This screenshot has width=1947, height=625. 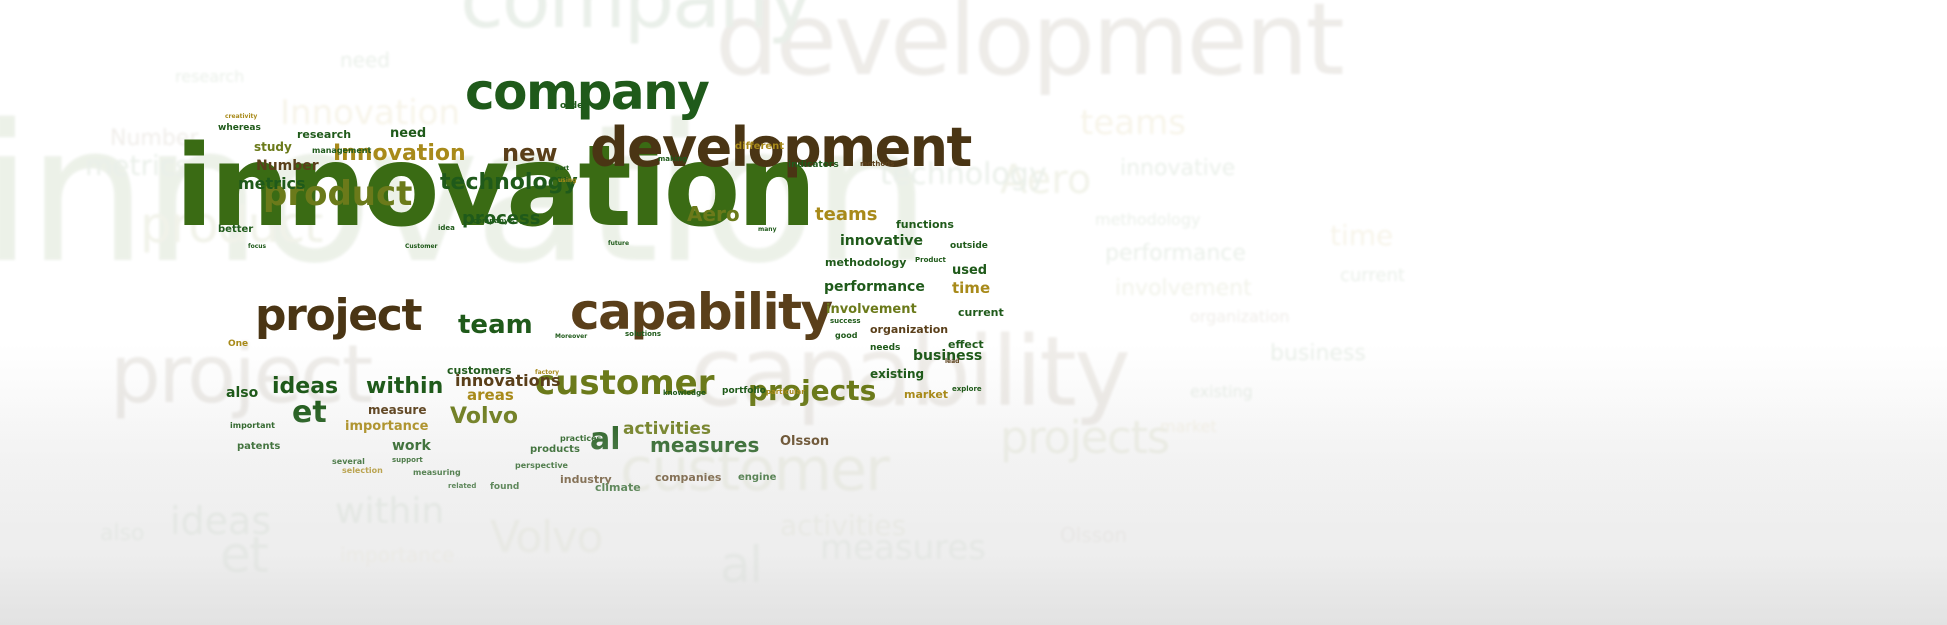 I want to click on cloud-word: methodology, so click(x=1148, y=219).